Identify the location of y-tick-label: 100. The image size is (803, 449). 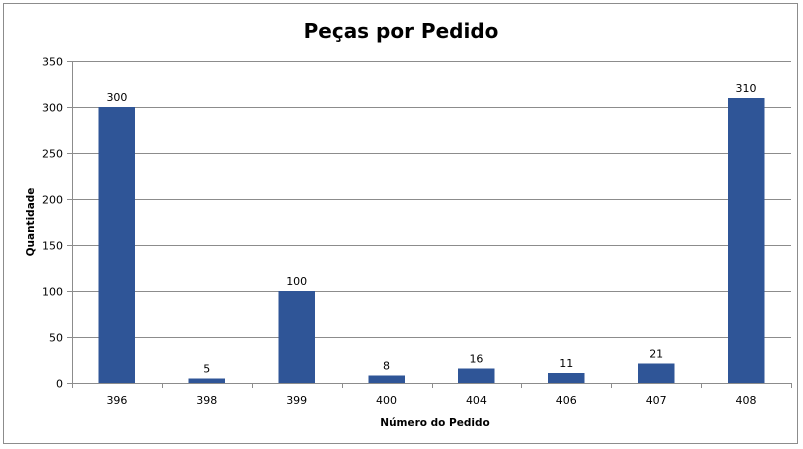
(52, 292).